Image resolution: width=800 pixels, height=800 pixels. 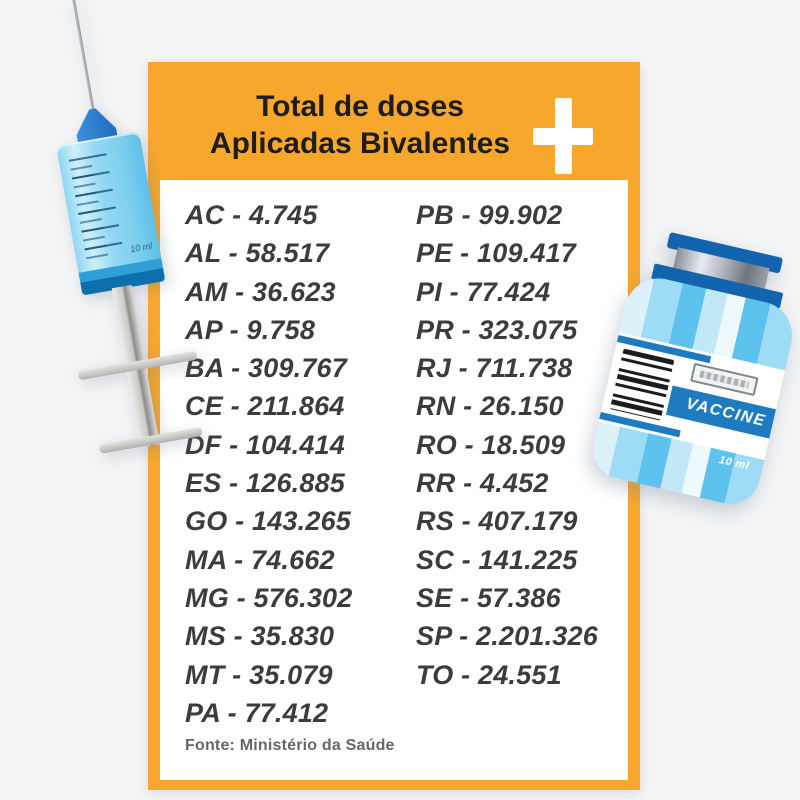 I want to click on syringe-volume-label: 10 ml, so click(x=141, y=247).